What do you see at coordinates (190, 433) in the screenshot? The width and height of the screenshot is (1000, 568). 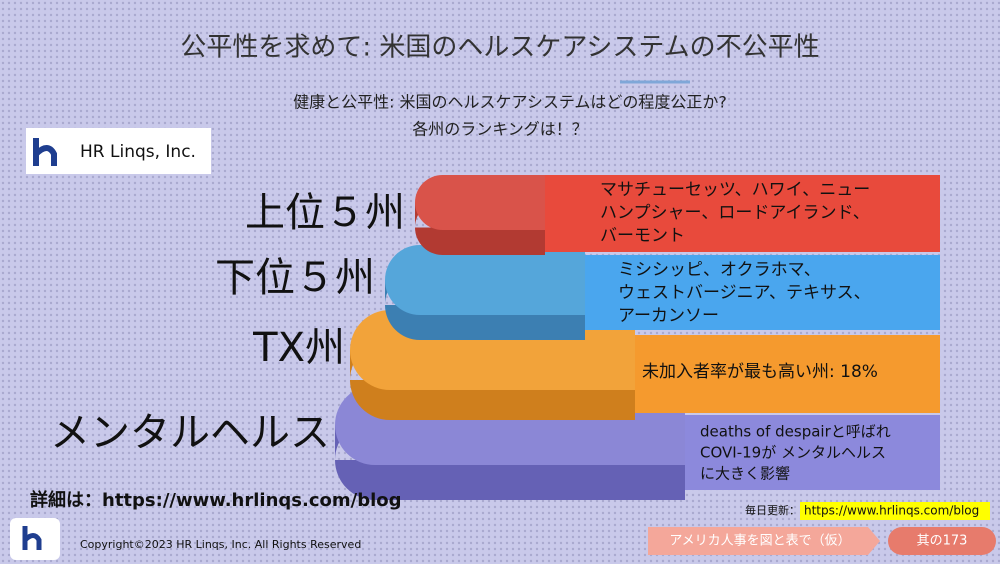 I see `tier-label: メンタルヘルス` at bounding box center [190, 433].